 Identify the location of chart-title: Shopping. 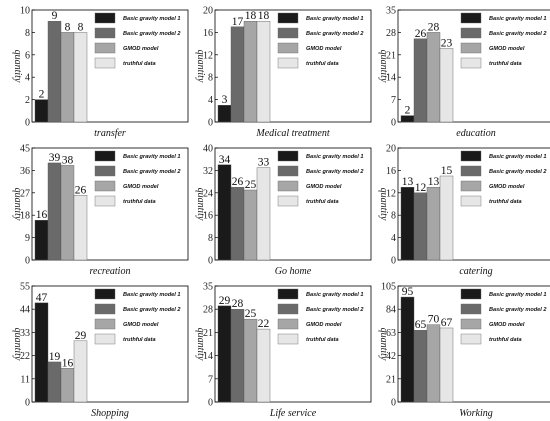
(110, 413).